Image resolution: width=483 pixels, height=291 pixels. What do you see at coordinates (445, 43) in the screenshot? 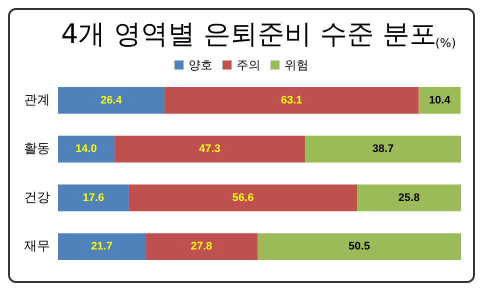
I see `chart-subtitle: (%)` at bounding box center [445, 43].